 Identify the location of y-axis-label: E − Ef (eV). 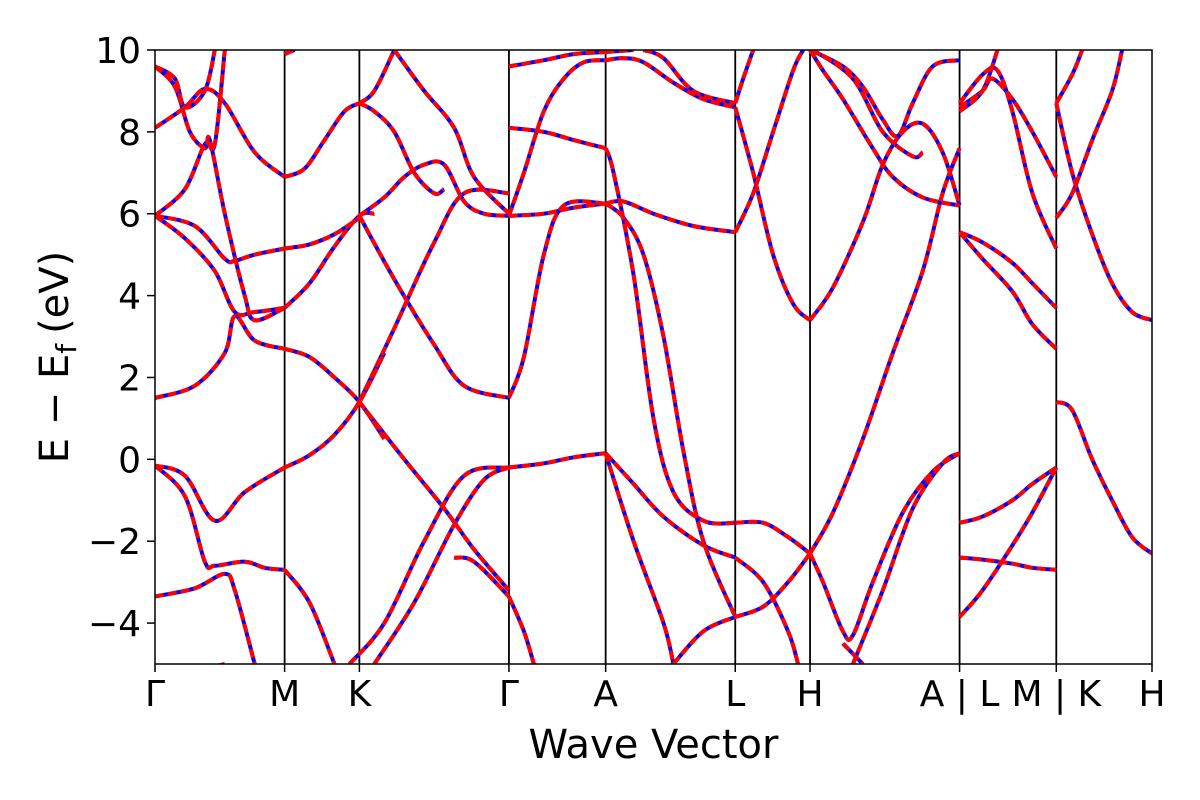
(57, 357).